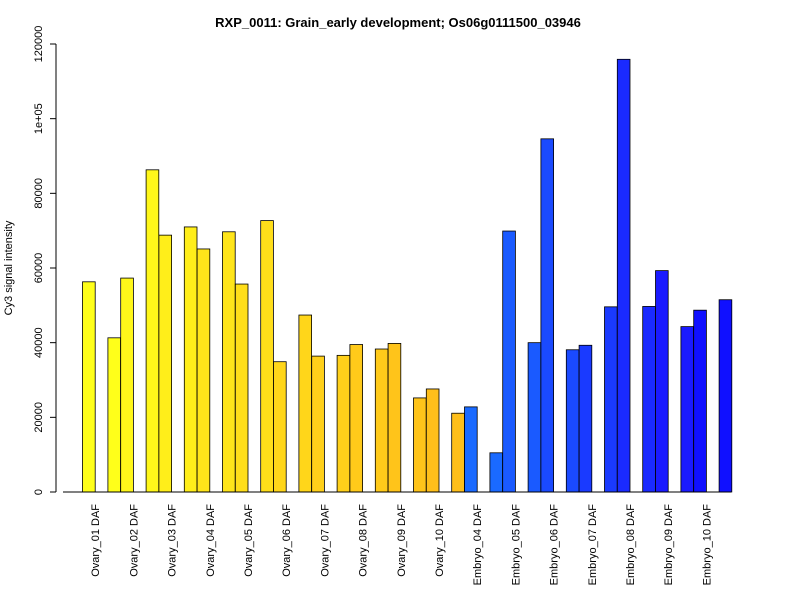  Describe the element at coordinates (669, 545) in the screenshot. I see `x-tick-label: Embryo_09 DAF` at that location.